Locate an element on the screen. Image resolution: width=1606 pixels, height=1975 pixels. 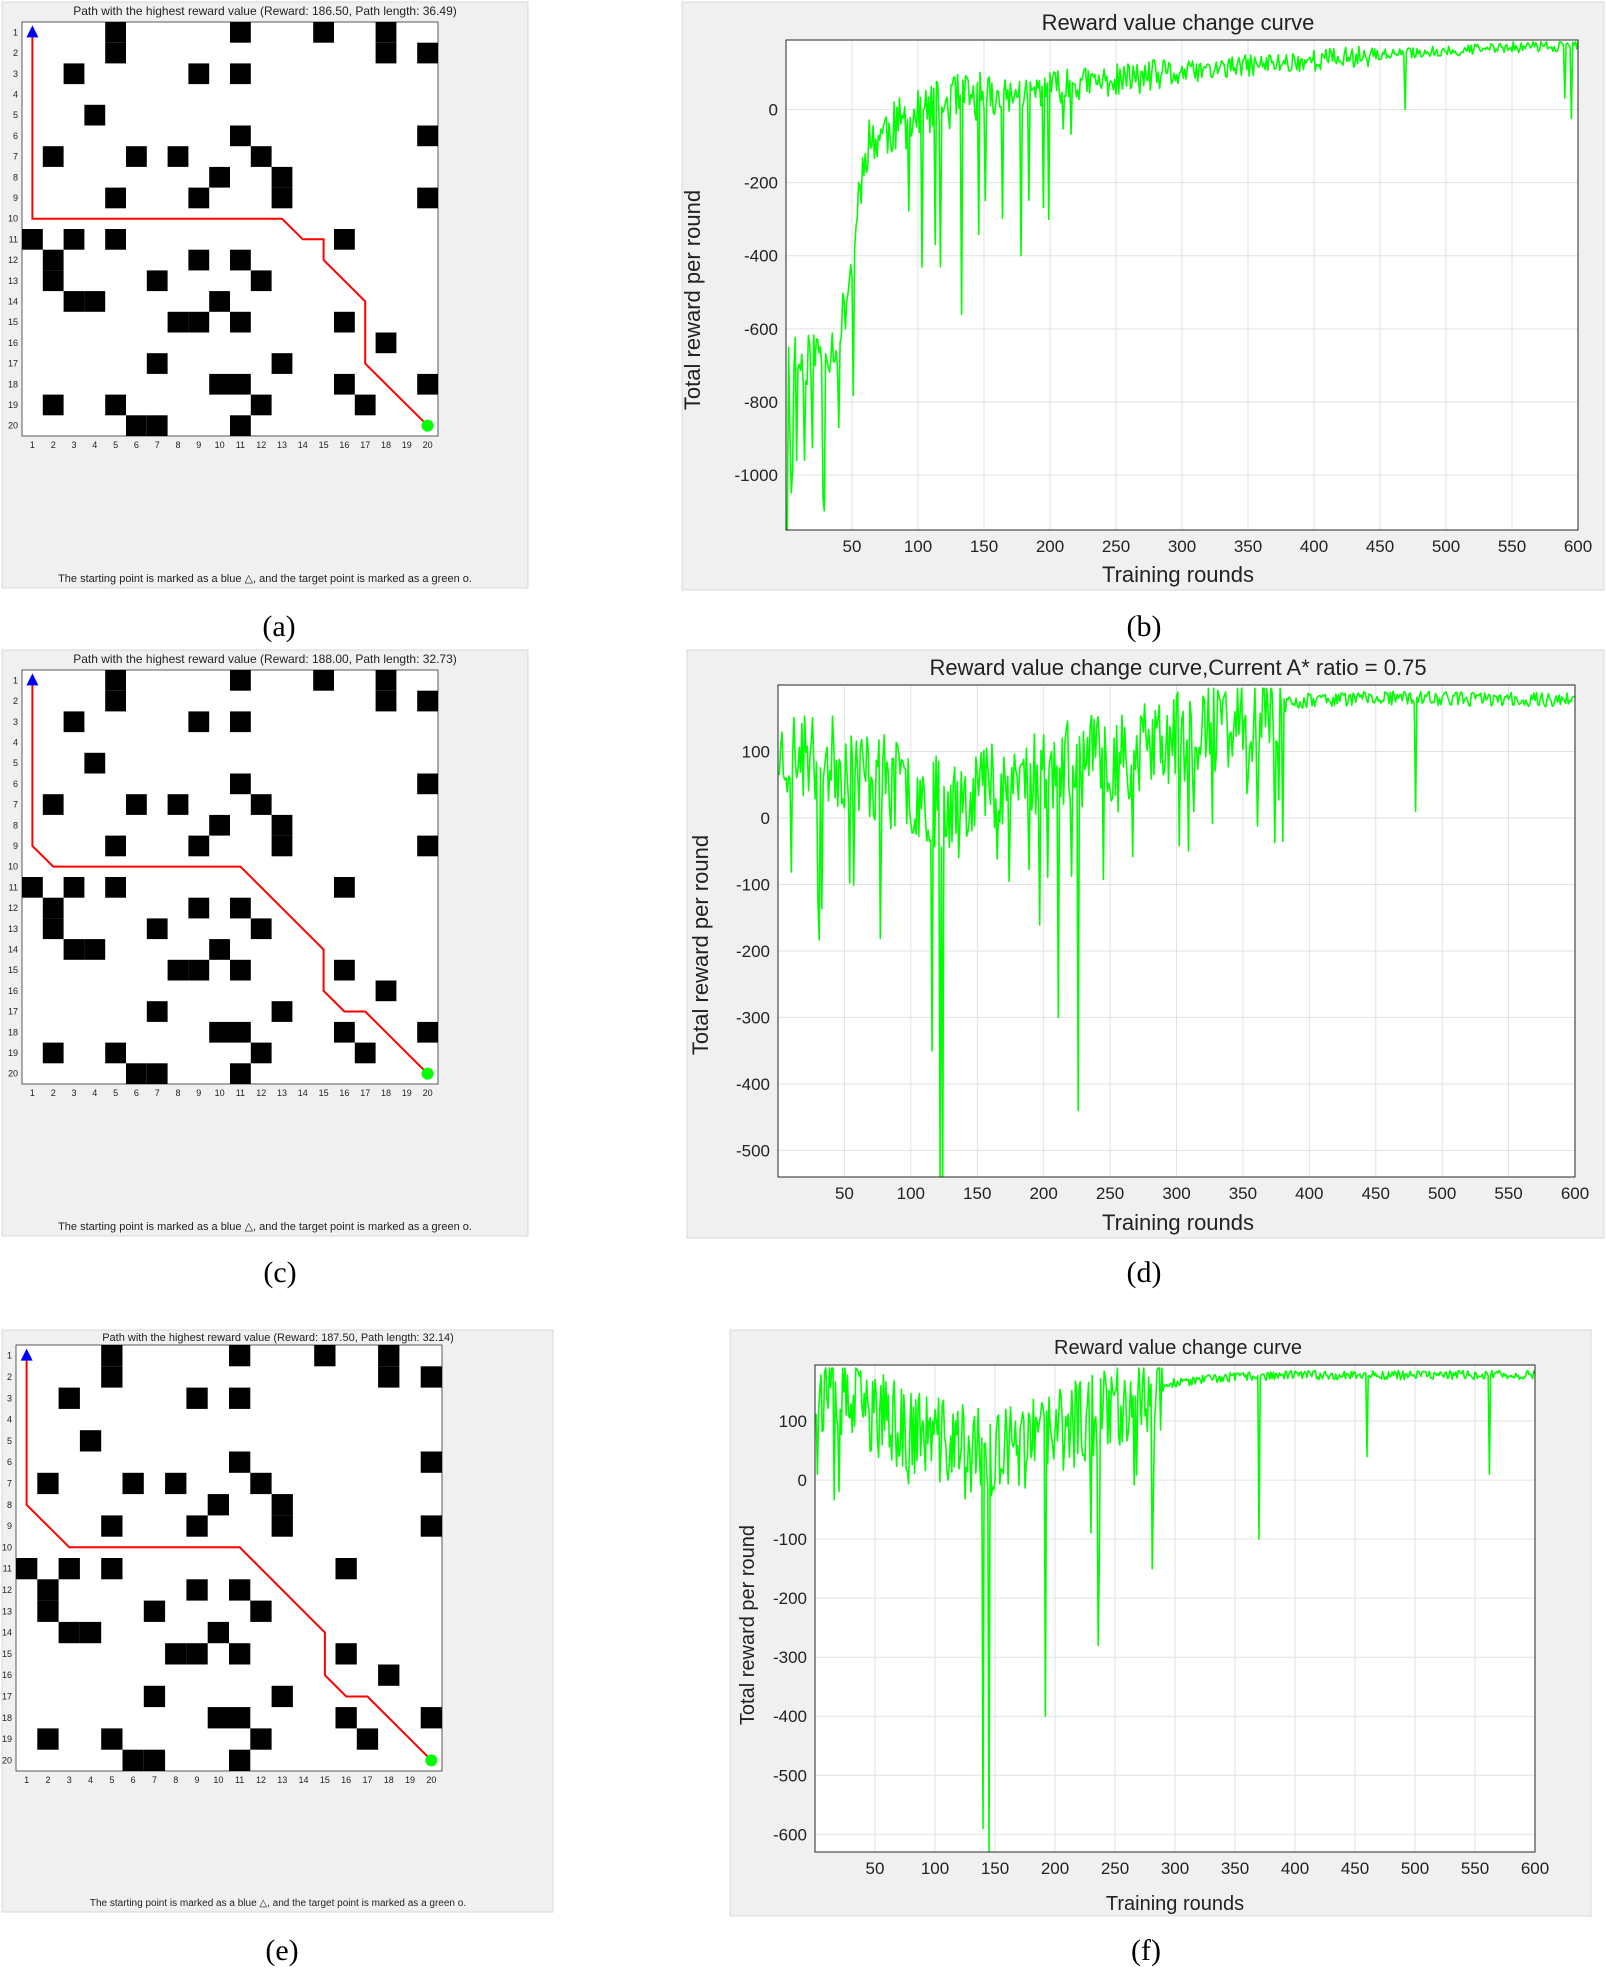
x-tick-label: 13 is located at coordinates (282, 1780).